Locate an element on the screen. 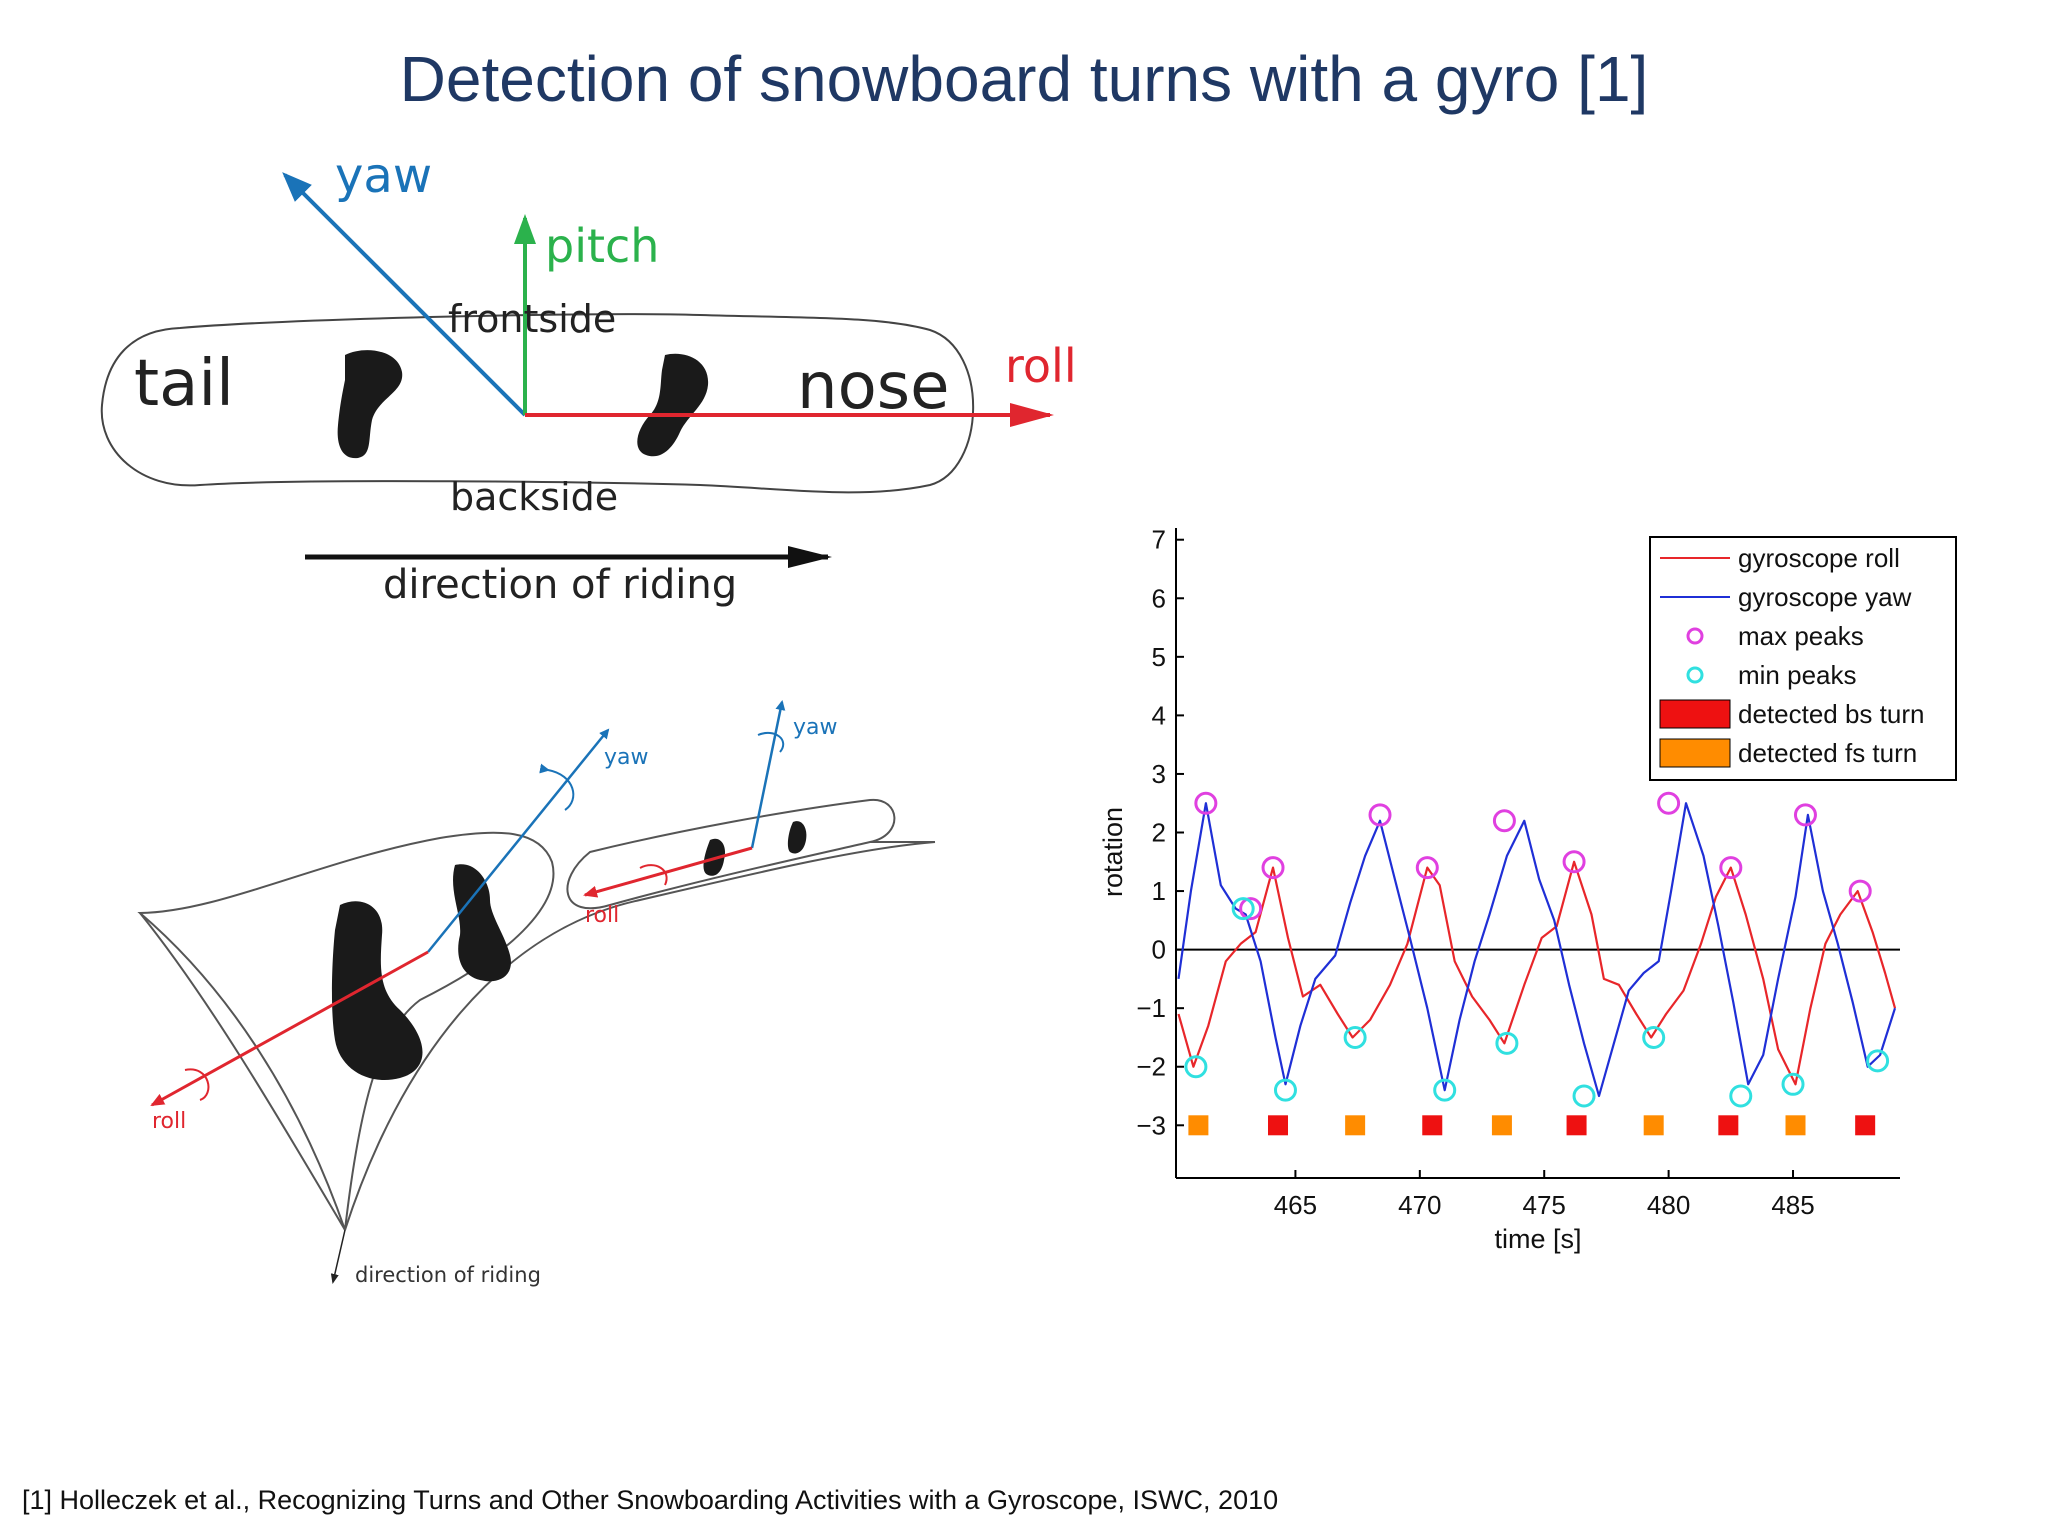  roll-label: roll is located at coordinates (1041, 366).